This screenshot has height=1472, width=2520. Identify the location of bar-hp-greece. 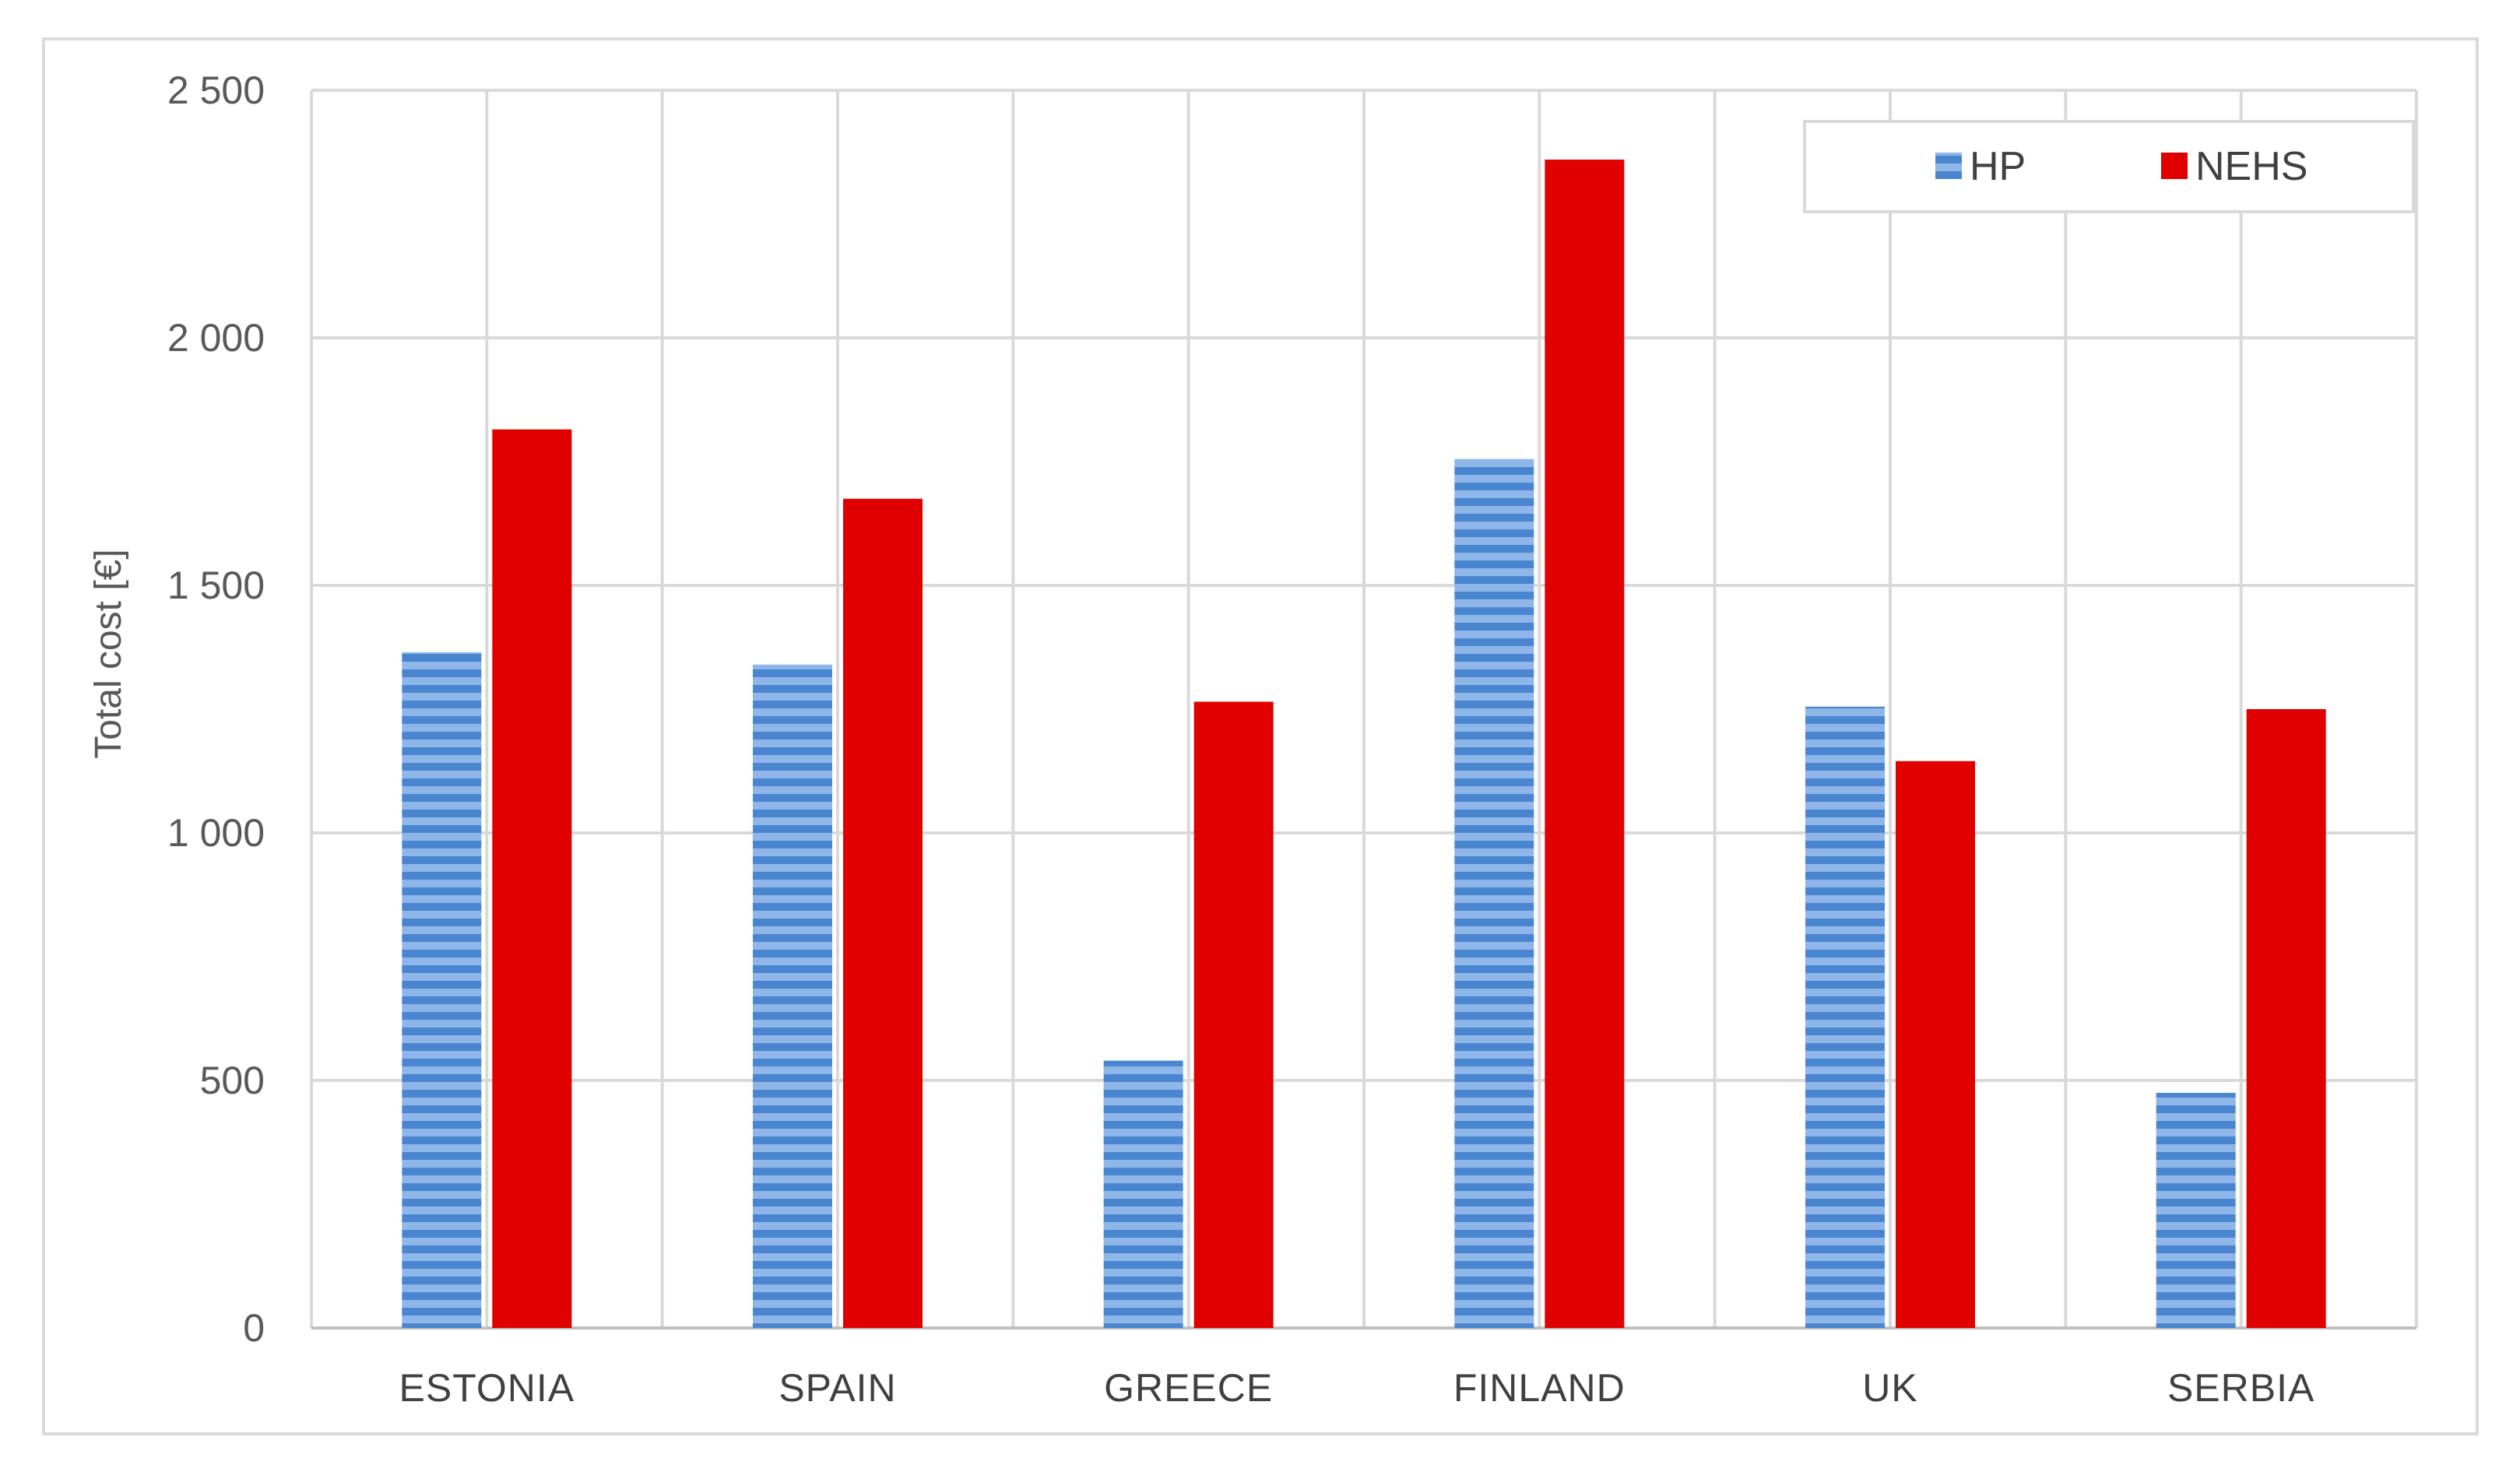
(1143, 1194).